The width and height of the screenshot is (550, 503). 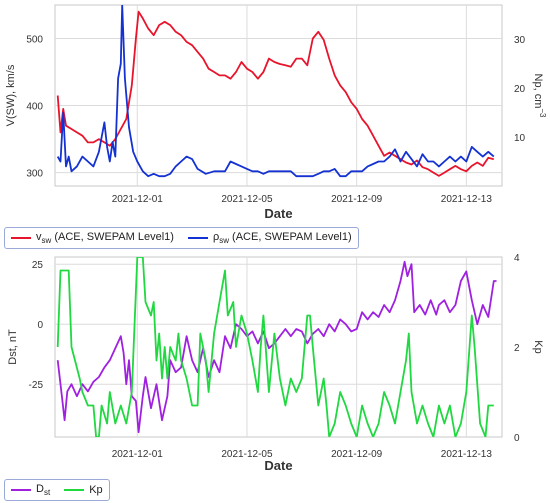 What do you see at coordinates (57, 490) in the screenshot?
I see `legend-bottom: Dst Kp` at bounding box center [57, 490].